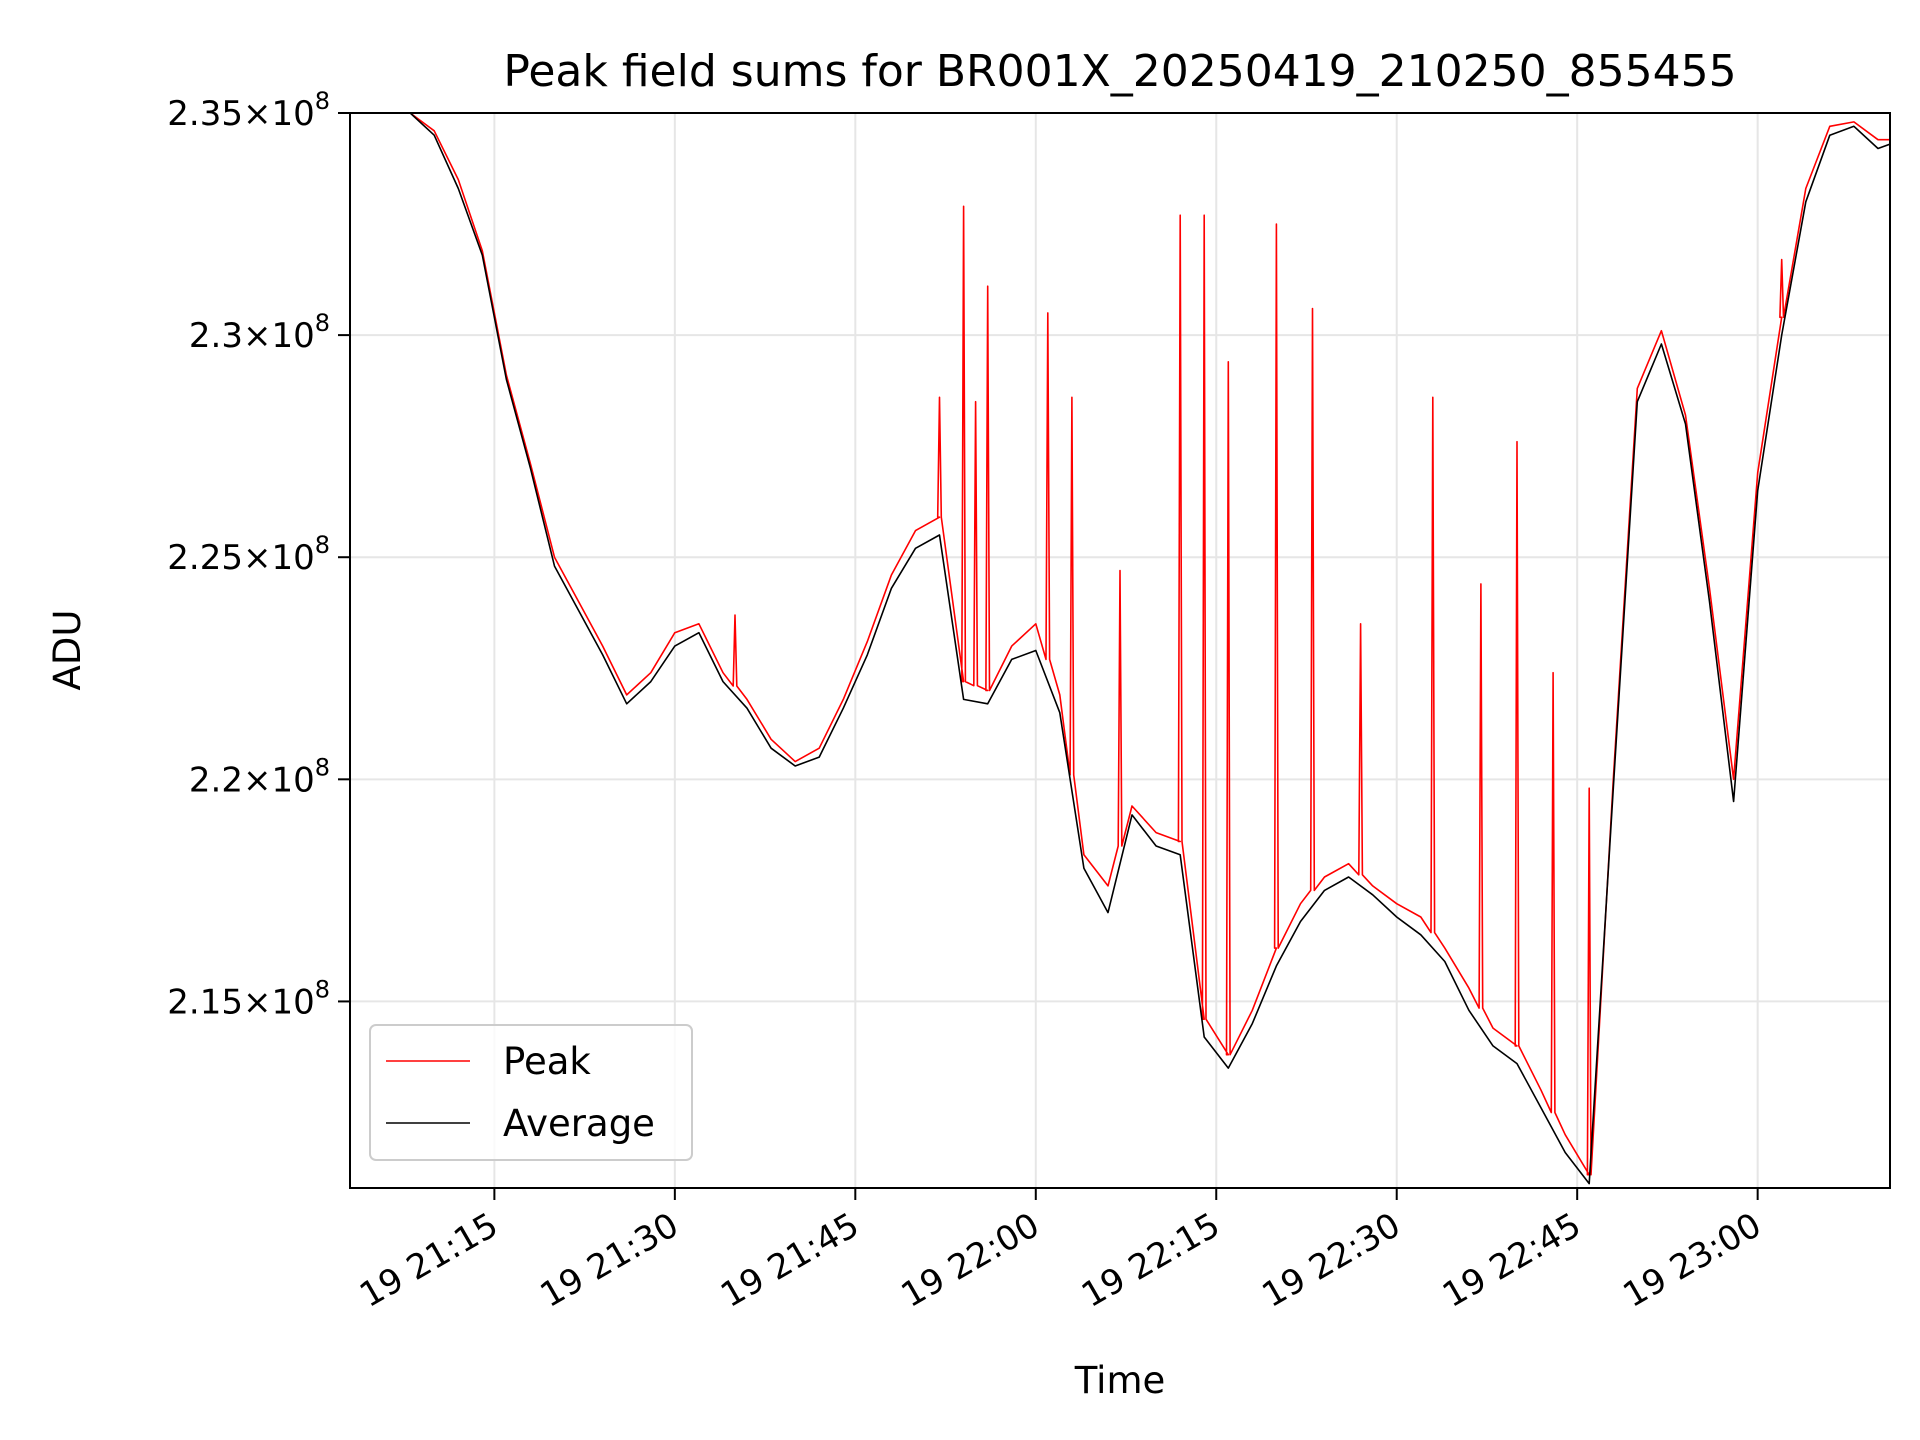 Image resolution: width=1920 pixels, height=1440 pixels. I want to click on y-tick-label: 2.3×108, so click(259, 332).